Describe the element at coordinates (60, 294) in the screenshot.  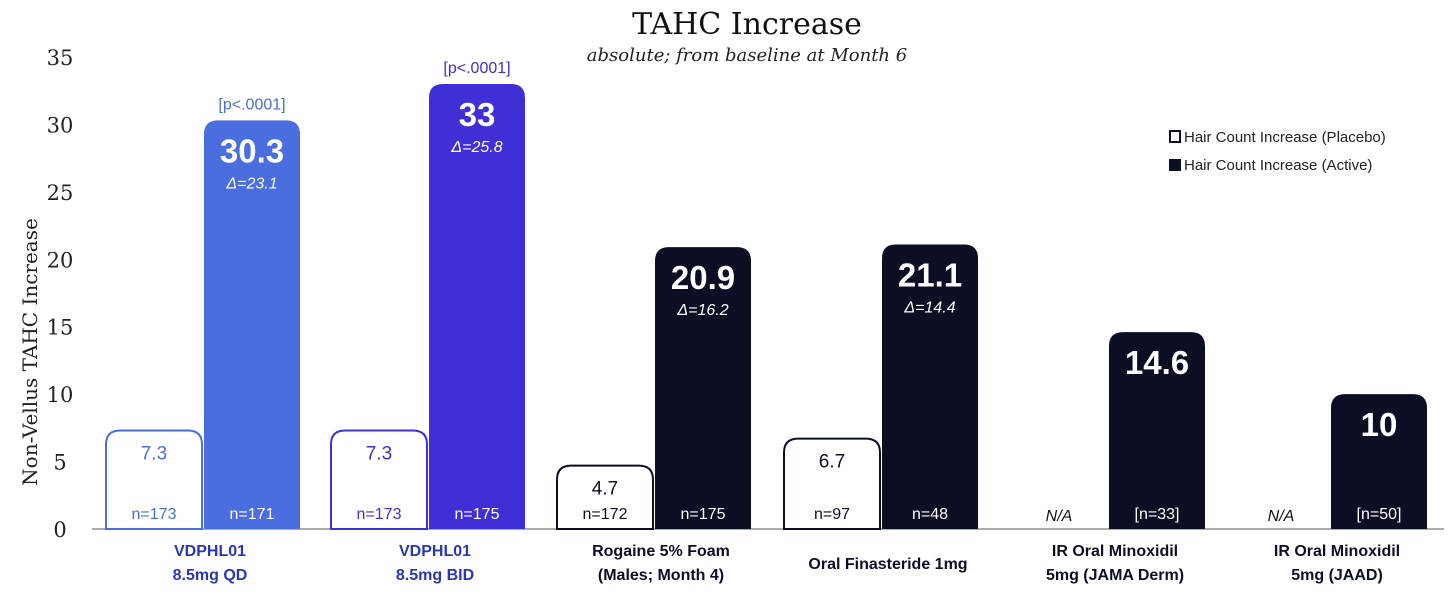
I see `y-axis-ticks: 0 5 10 15 20 25 30 35` at that location.